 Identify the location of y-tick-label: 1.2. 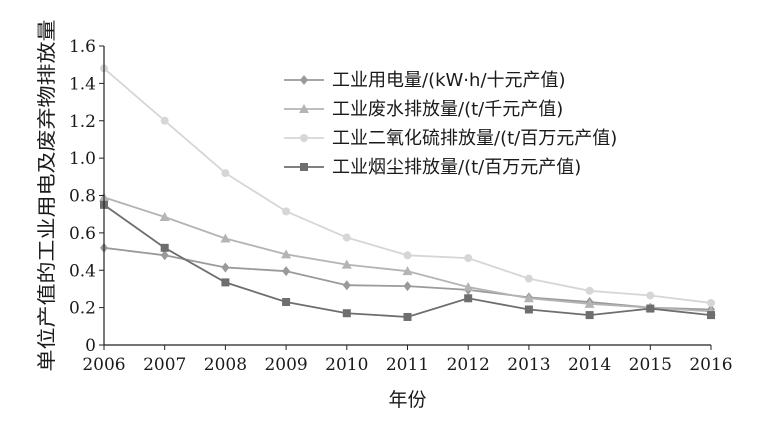
(82, 122).